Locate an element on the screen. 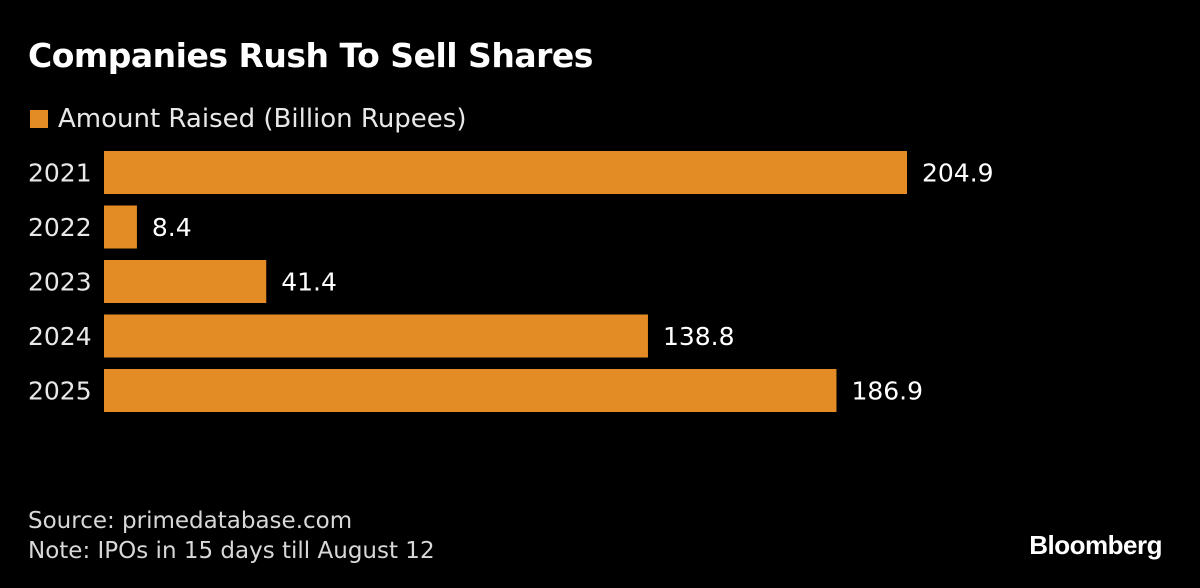 The image size is (1200, 588). bar-2022 is located at coordinates (120, 227).